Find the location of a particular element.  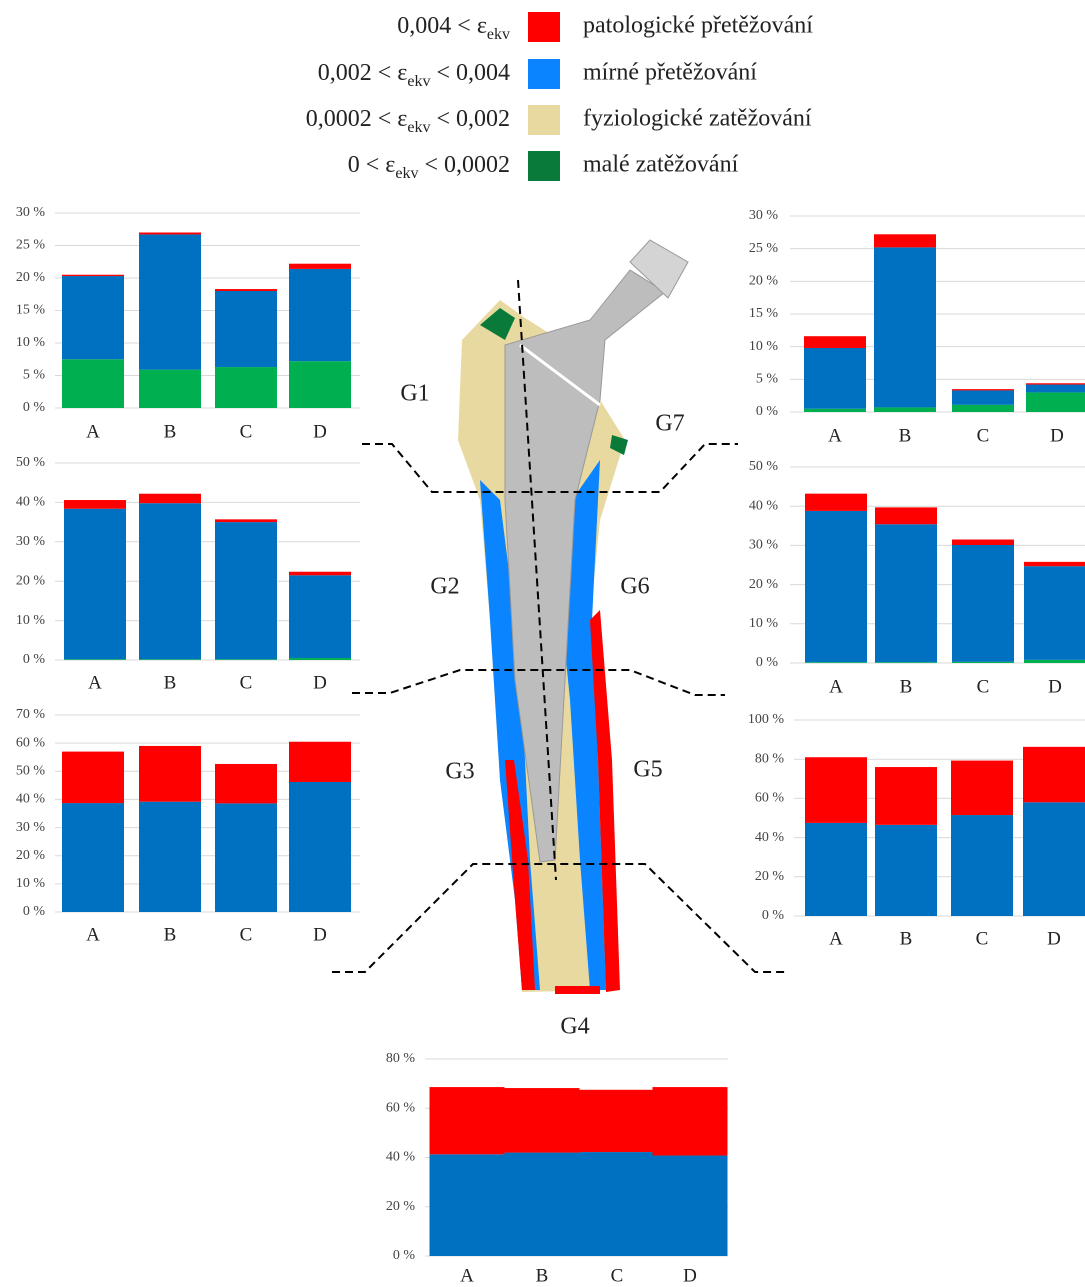

condition-part: ε is located at coordinates (402, 73).